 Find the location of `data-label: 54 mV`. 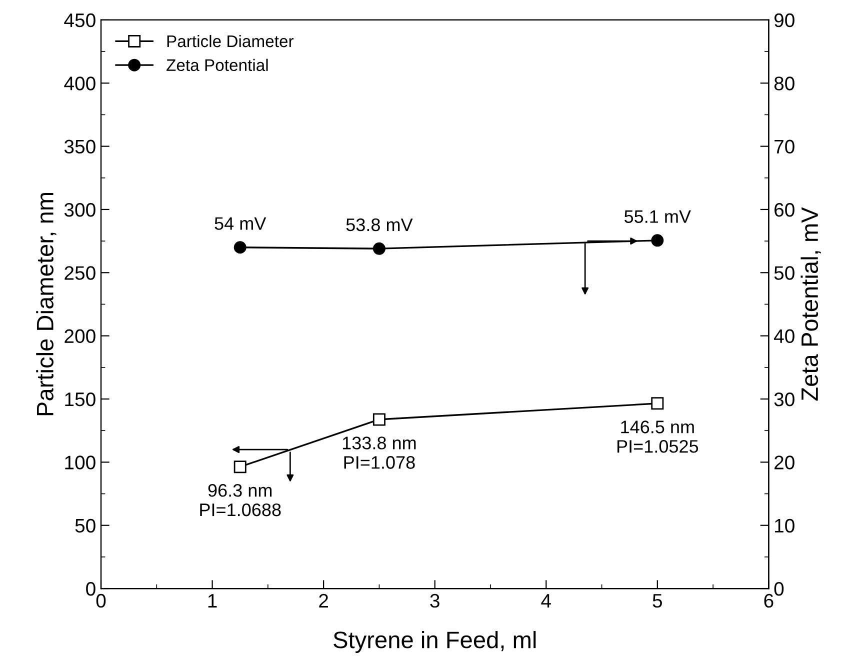

data-label: 54 mV is located at coordinates (240, 223).